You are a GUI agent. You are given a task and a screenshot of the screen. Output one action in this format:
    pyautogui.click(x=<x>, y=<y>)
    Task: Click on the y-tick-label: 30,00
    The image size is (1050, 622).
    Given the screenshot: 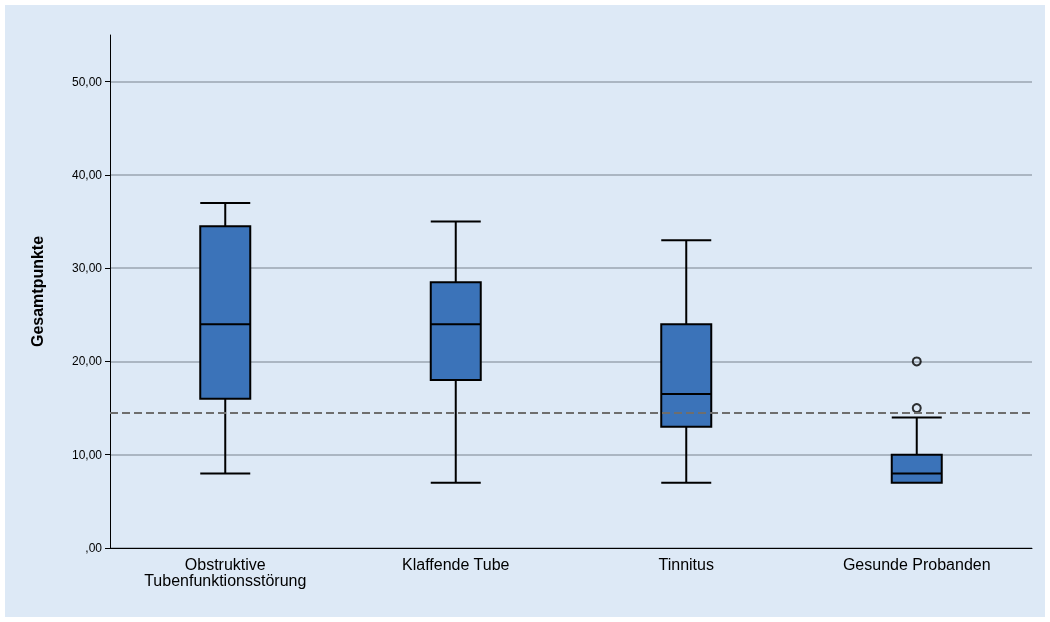 What is the action you would take?
    pyautogui.click(x=87, y=268)
    